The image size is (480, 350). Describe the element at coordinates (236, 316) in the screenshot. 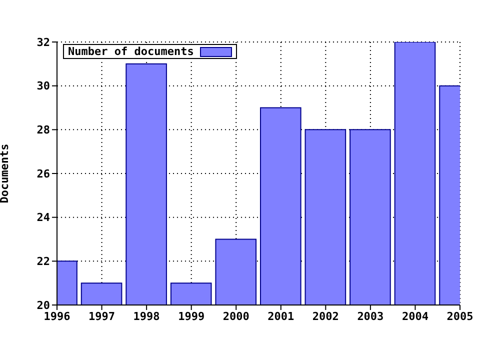

I see `x-tick-label: 2000` at that location.